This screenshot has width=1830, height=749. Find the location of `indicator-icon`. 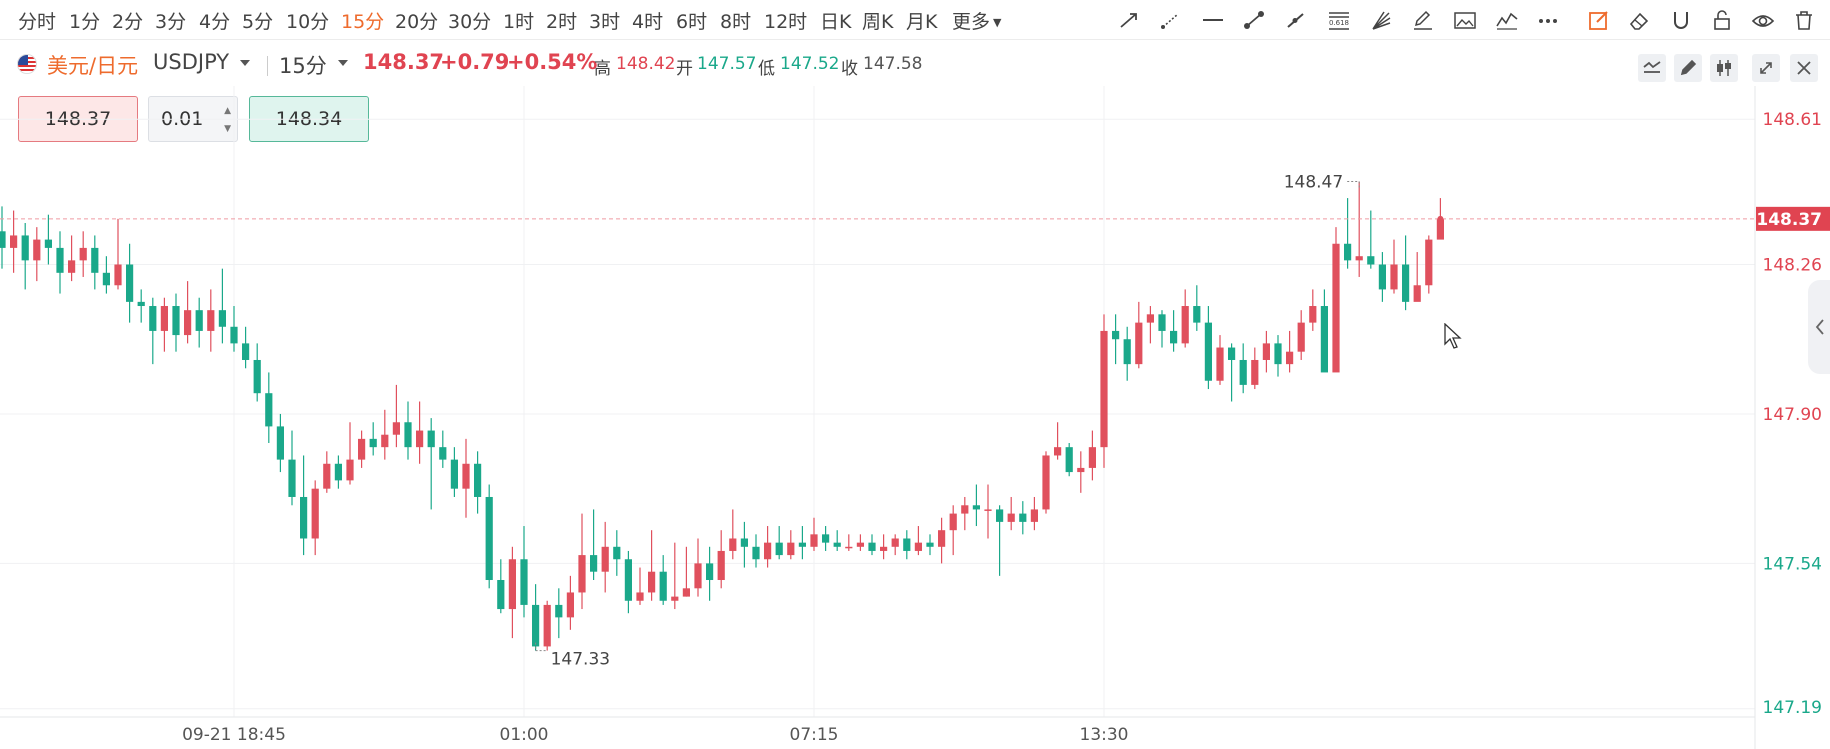

indicator-icon is located at coordinates (1652, 68).